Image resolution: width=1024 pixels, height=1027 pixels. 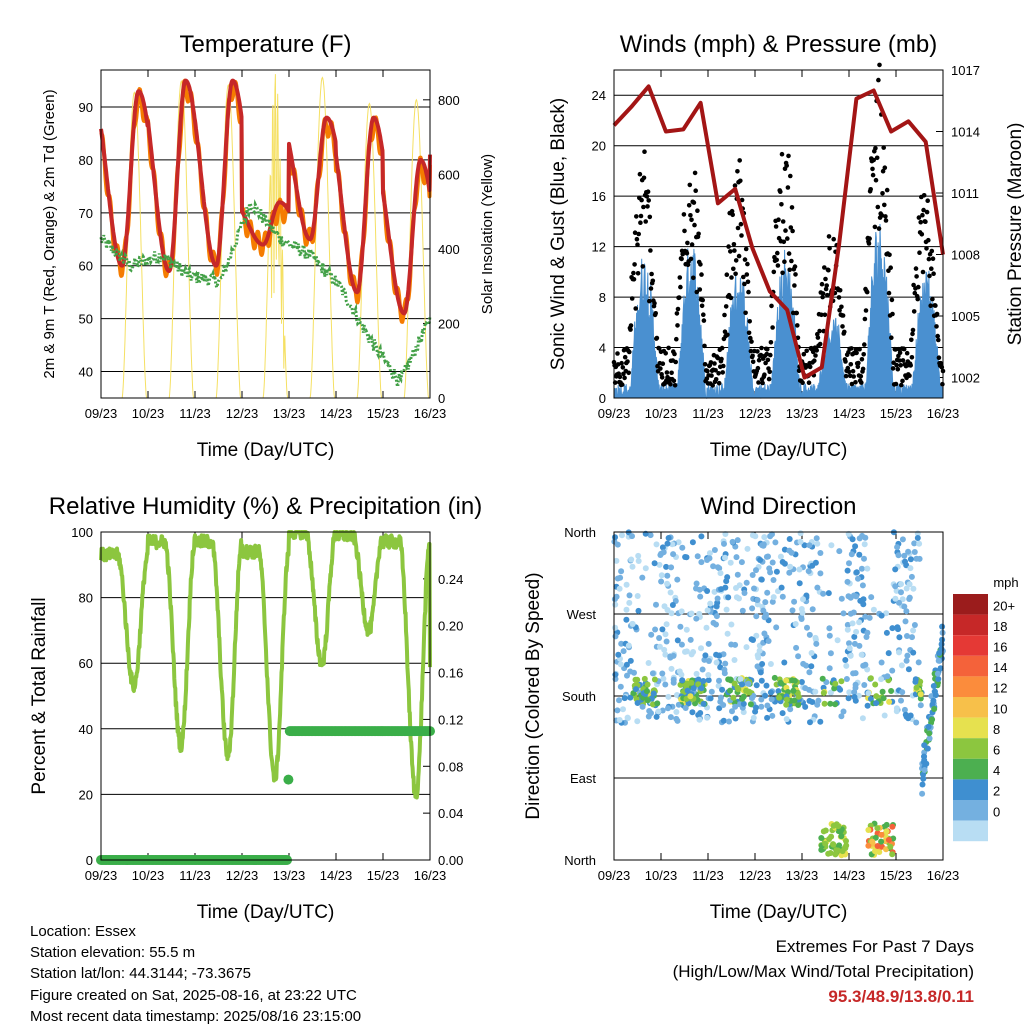 What do you see at coordinates (86, 598) in the screenshot?
I see `y-tick-label: 80` at bounding box center [86, 598].